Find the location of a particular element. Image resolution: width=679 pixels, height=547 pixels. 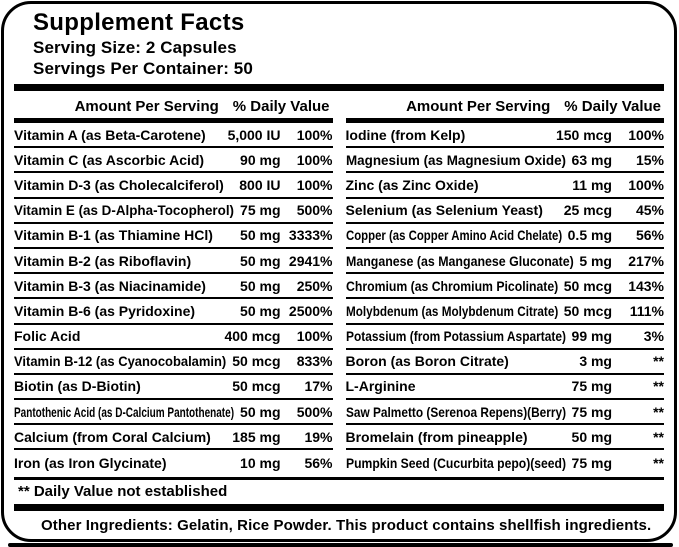

ingredient-name-text: Vitamin A (as Beta-Carotene) is located at coordinates (110, 134).